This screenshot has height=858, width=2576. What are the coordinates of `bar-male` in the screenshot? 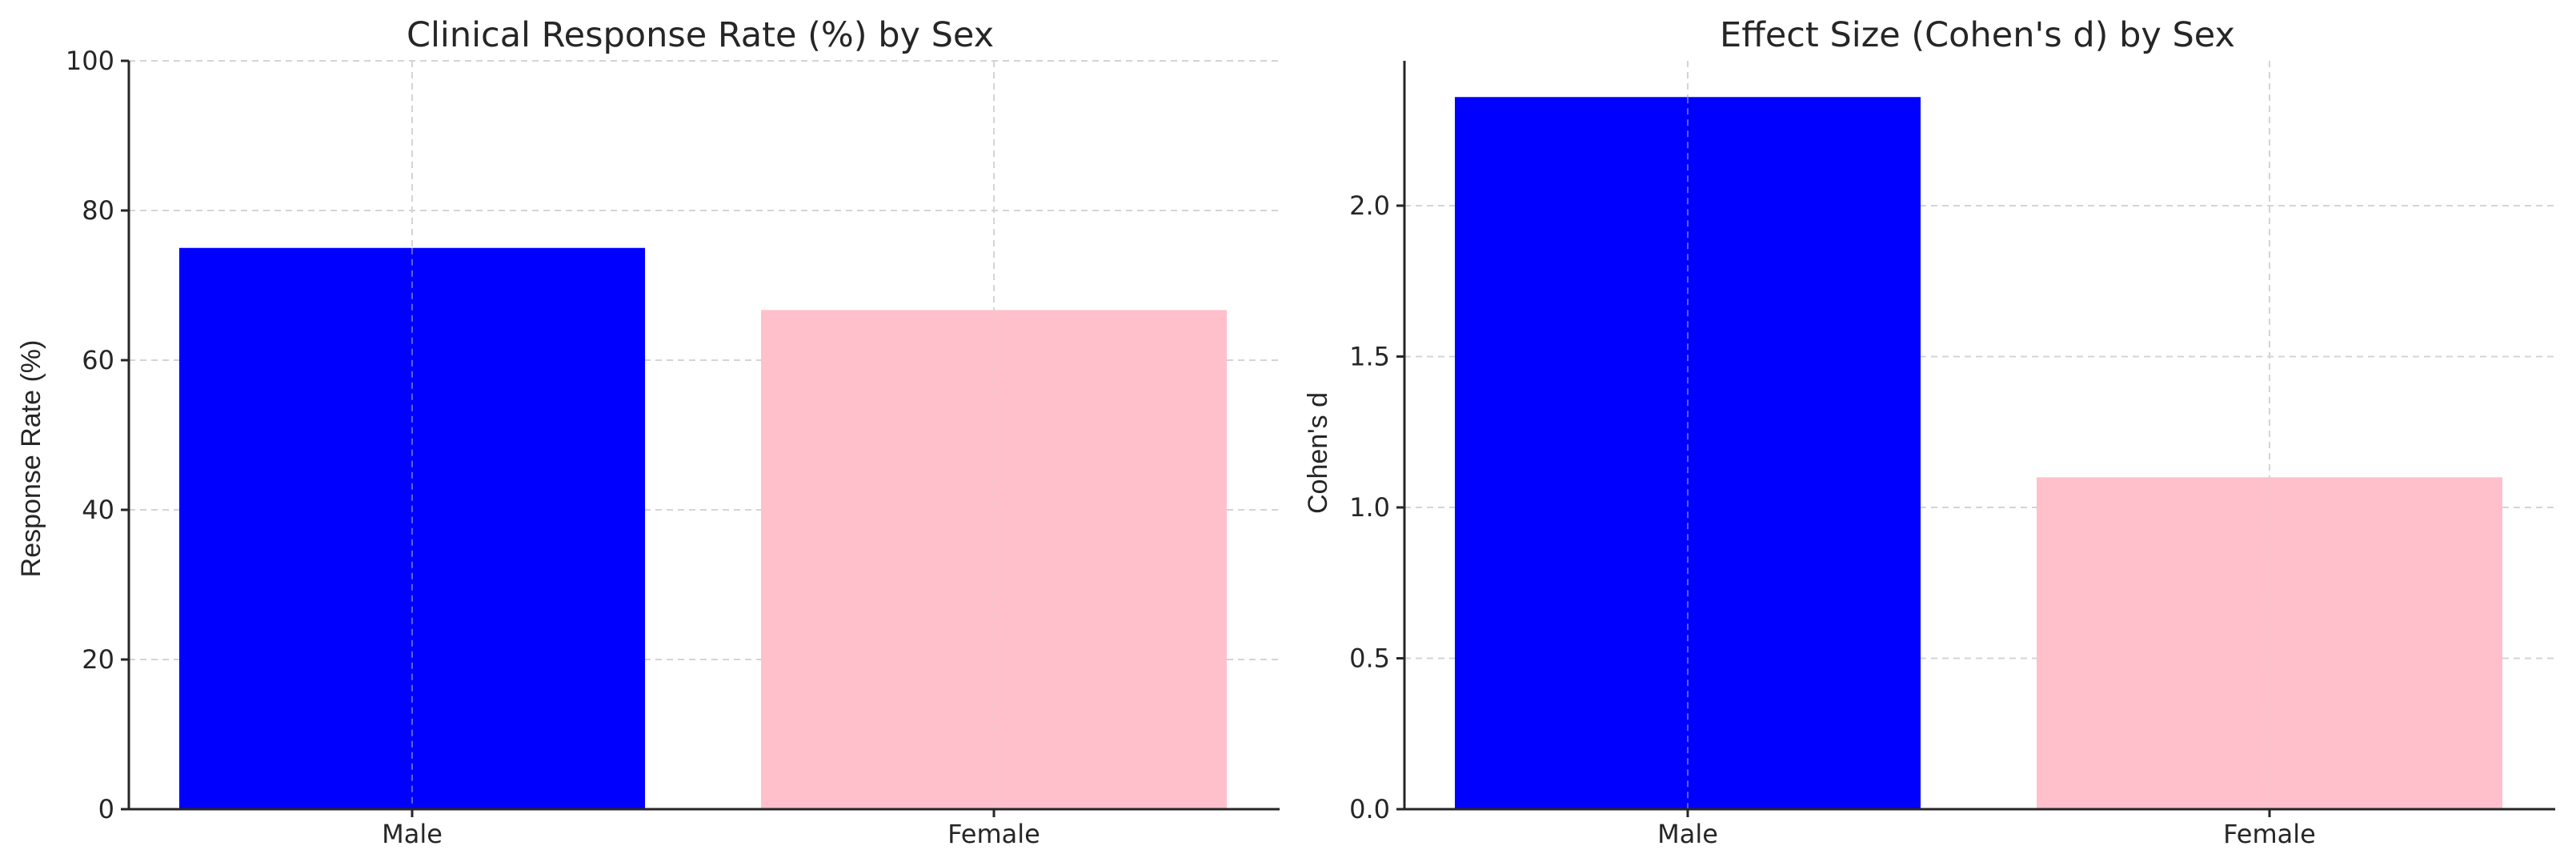 It's located at (412, 528).